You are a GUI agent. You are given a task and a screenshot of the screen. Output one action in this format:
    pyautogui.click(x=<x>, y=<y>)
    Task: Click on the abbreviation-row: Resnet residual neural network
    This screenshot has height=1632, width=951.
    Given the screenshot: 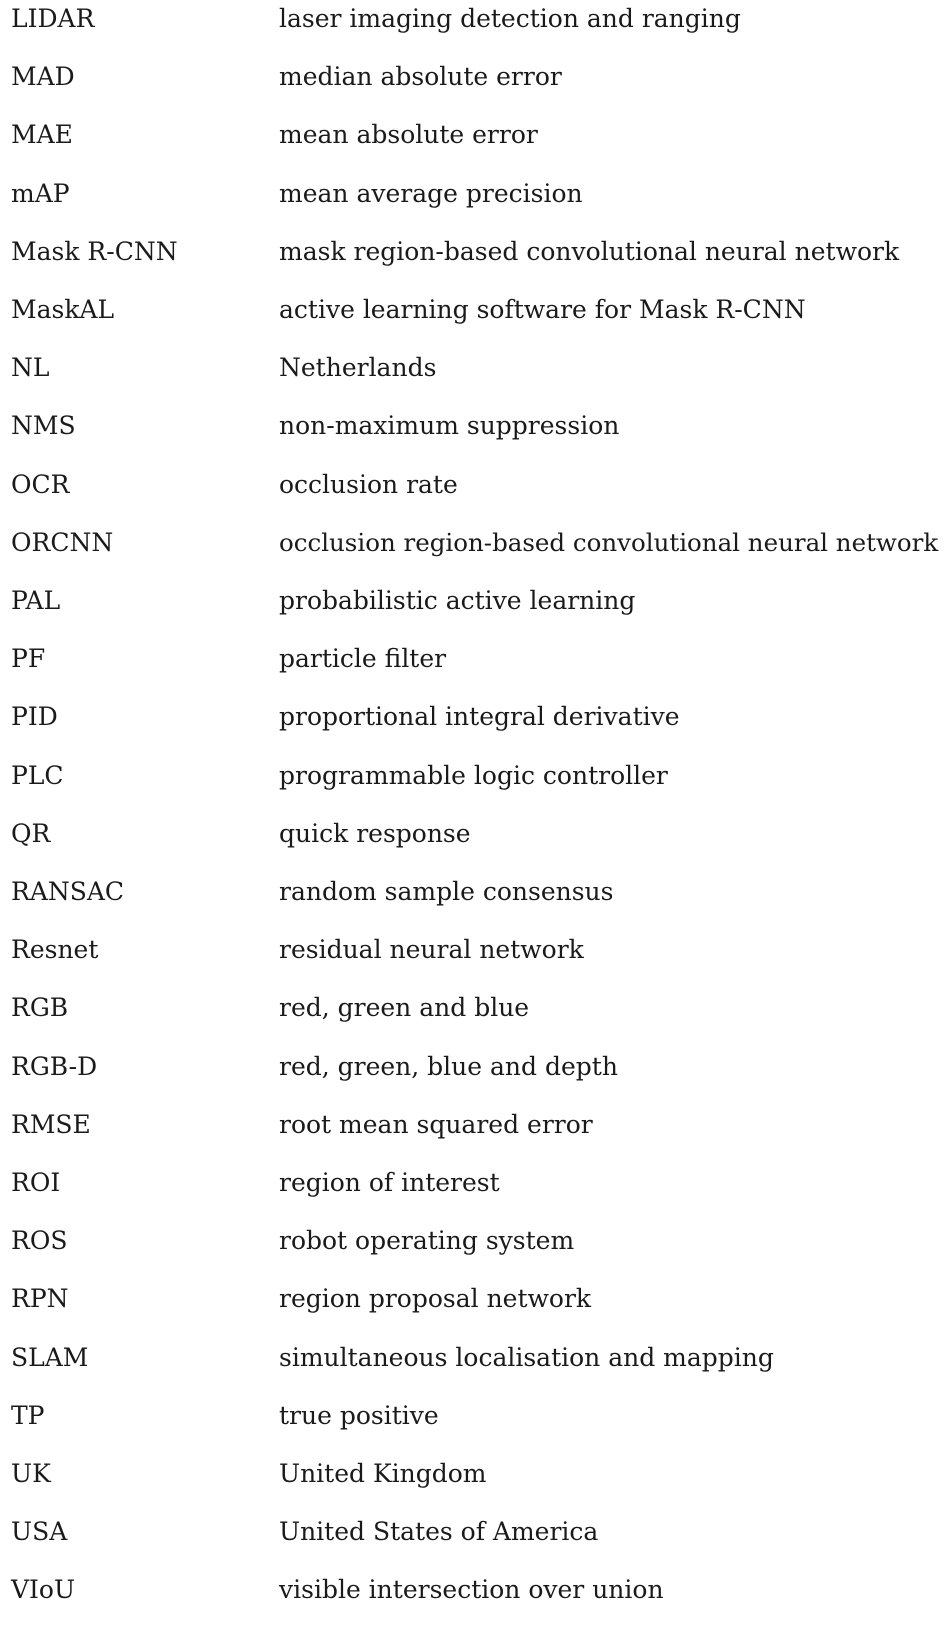 What is the action you would take?
    pyautogui.click(x=475, y=950)
    